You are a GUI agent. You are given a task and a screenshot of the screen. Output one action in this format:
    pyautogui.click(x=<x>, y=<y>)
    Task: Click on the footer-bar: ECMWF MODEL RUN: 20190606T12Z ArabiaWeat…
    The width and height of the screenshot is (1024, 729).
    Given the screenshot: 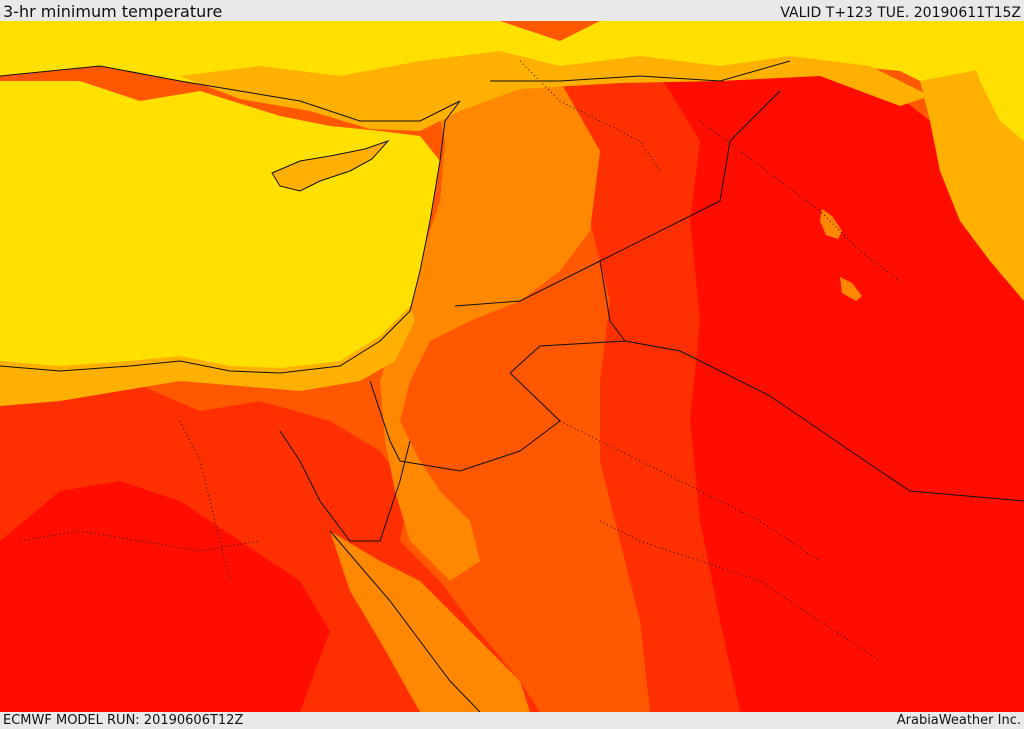 What is the action you would take?
    pyautogui.click(x=512, y=720)
    